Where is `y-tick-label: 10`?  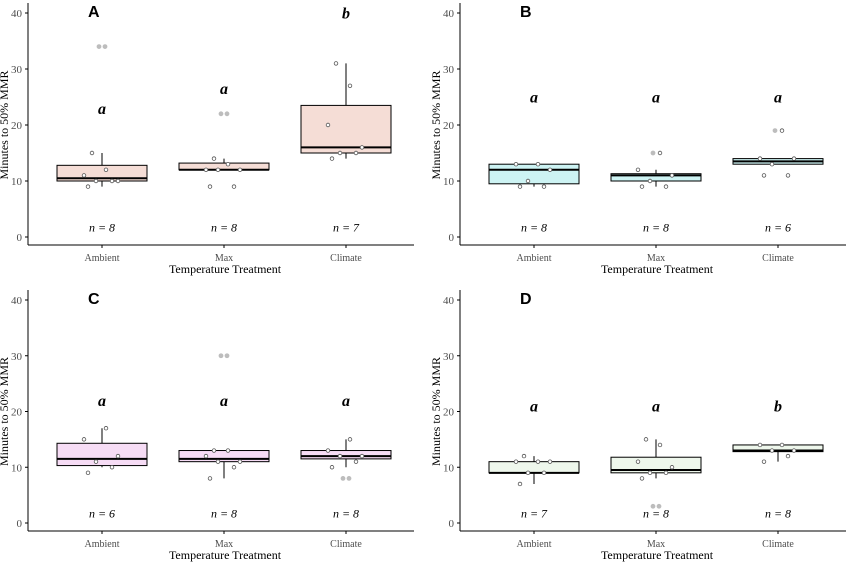 y-tick-label: 10 is located at coordinates (449, 468).